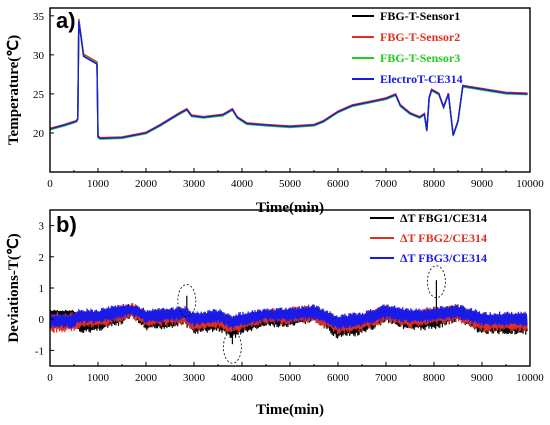 This screenshot has height=425, width=550. Describe the element at coordinates (39, 351) in the screenshot. I see `y-tick-label: -1` at that location.